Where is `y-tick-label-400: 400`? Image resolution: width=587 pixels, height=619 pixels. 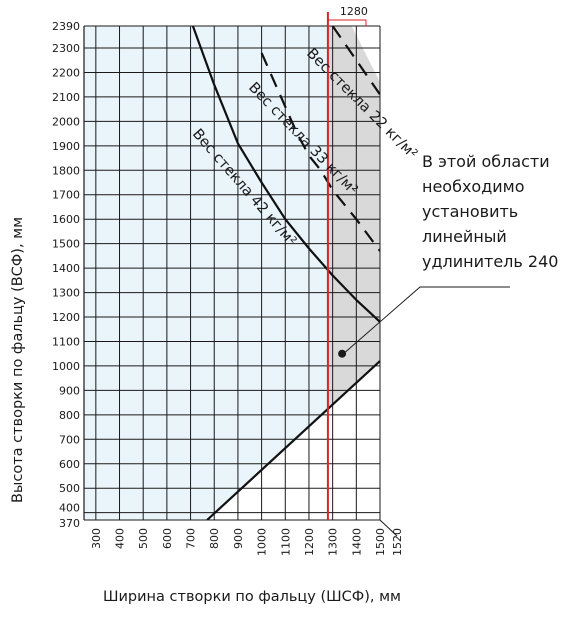 y-tick-label-400: 400 is located at coordinates (69, 508).